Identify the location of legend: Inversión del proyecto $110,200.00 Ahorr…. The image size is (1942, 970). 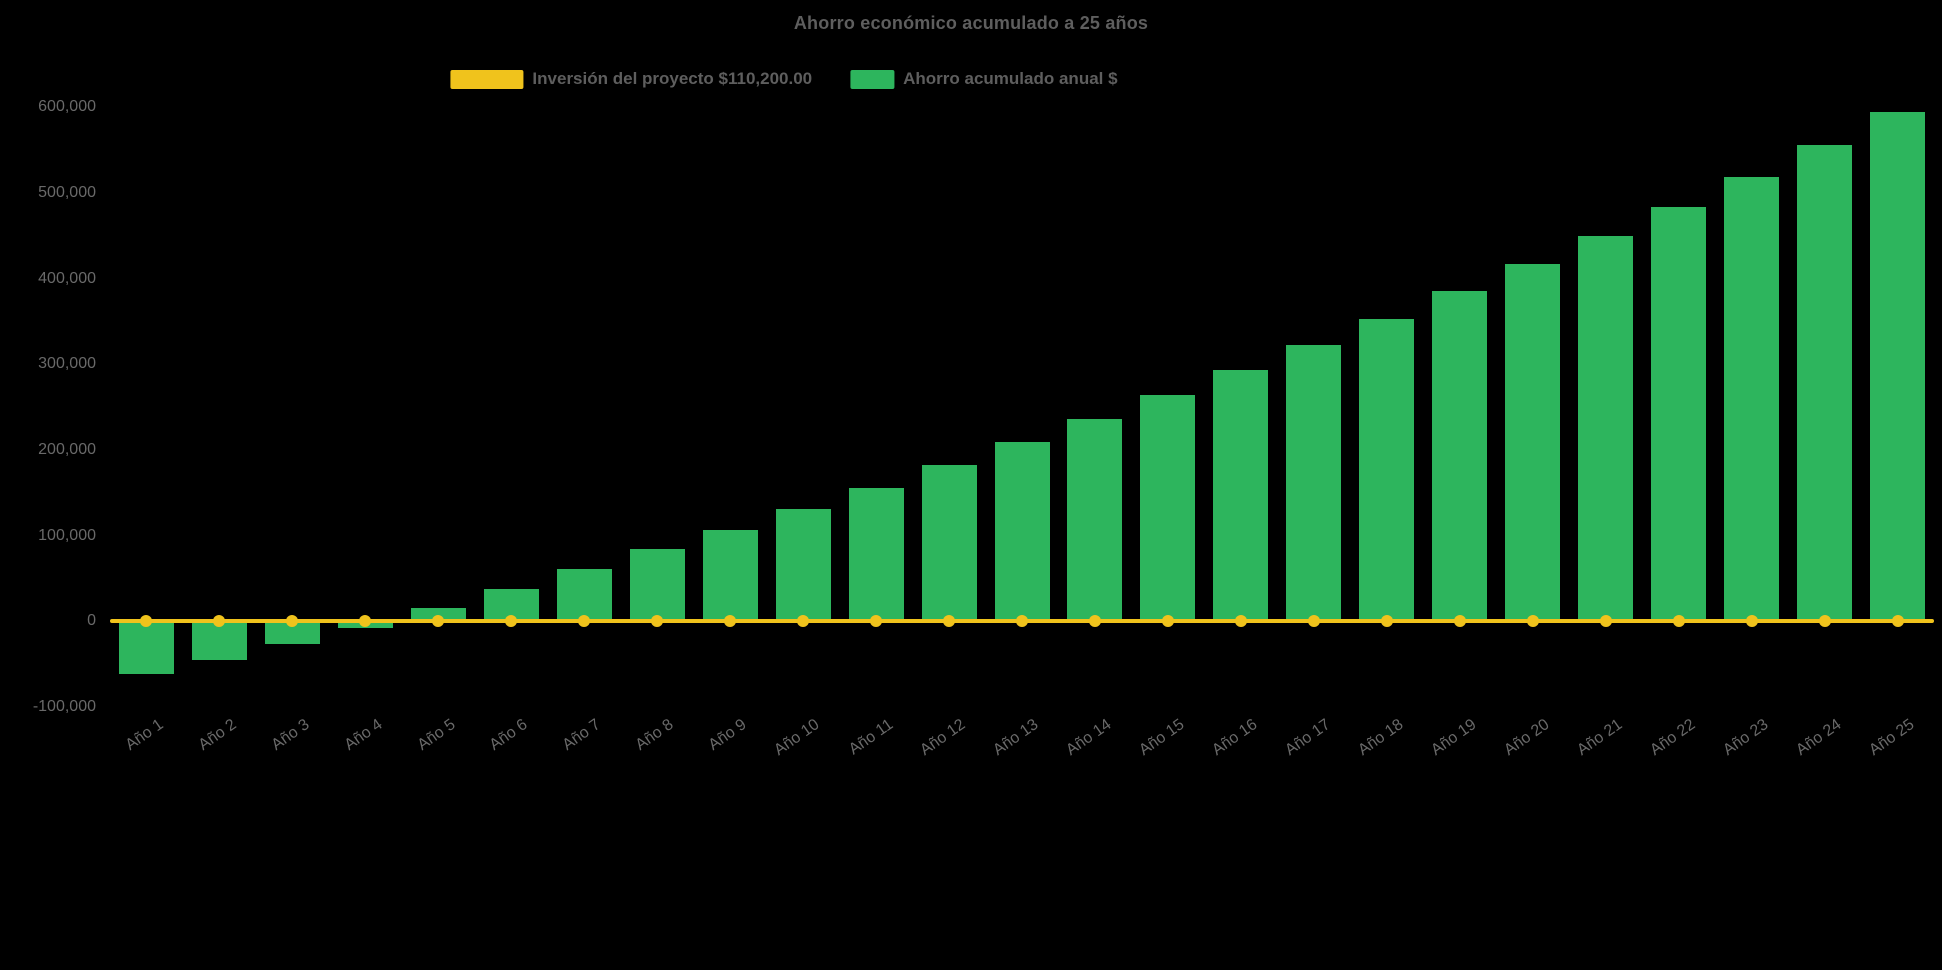
(784, 79).